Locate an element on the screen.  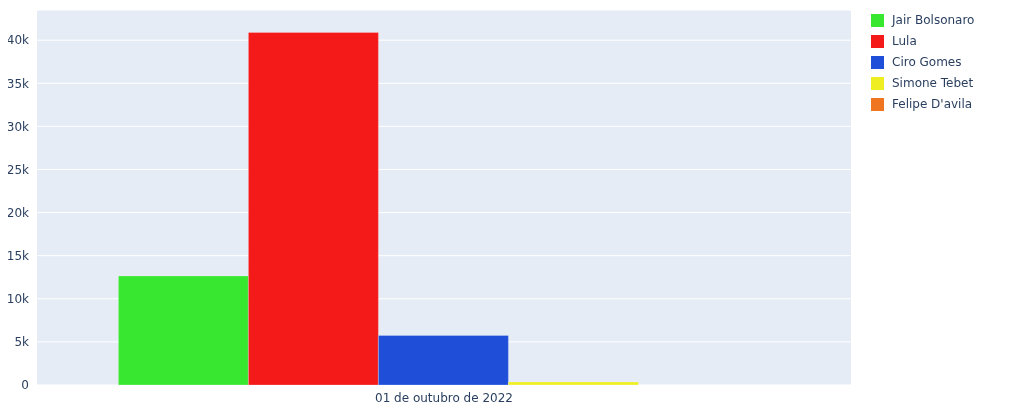
y-tick-label: 5k is located at coordinates (22, 342).